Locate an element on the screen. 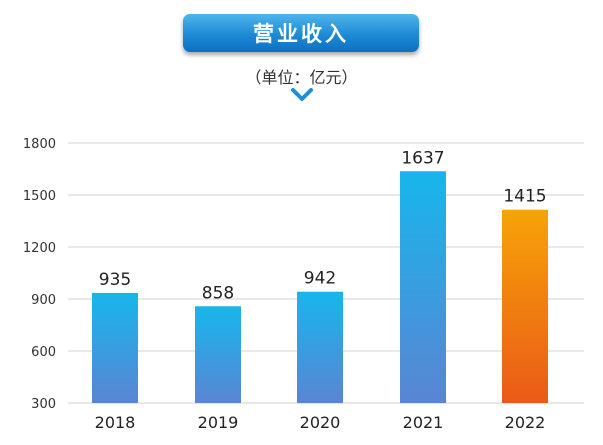  chart-title-banner: 营业收入 is located at coordinates (301, 33).